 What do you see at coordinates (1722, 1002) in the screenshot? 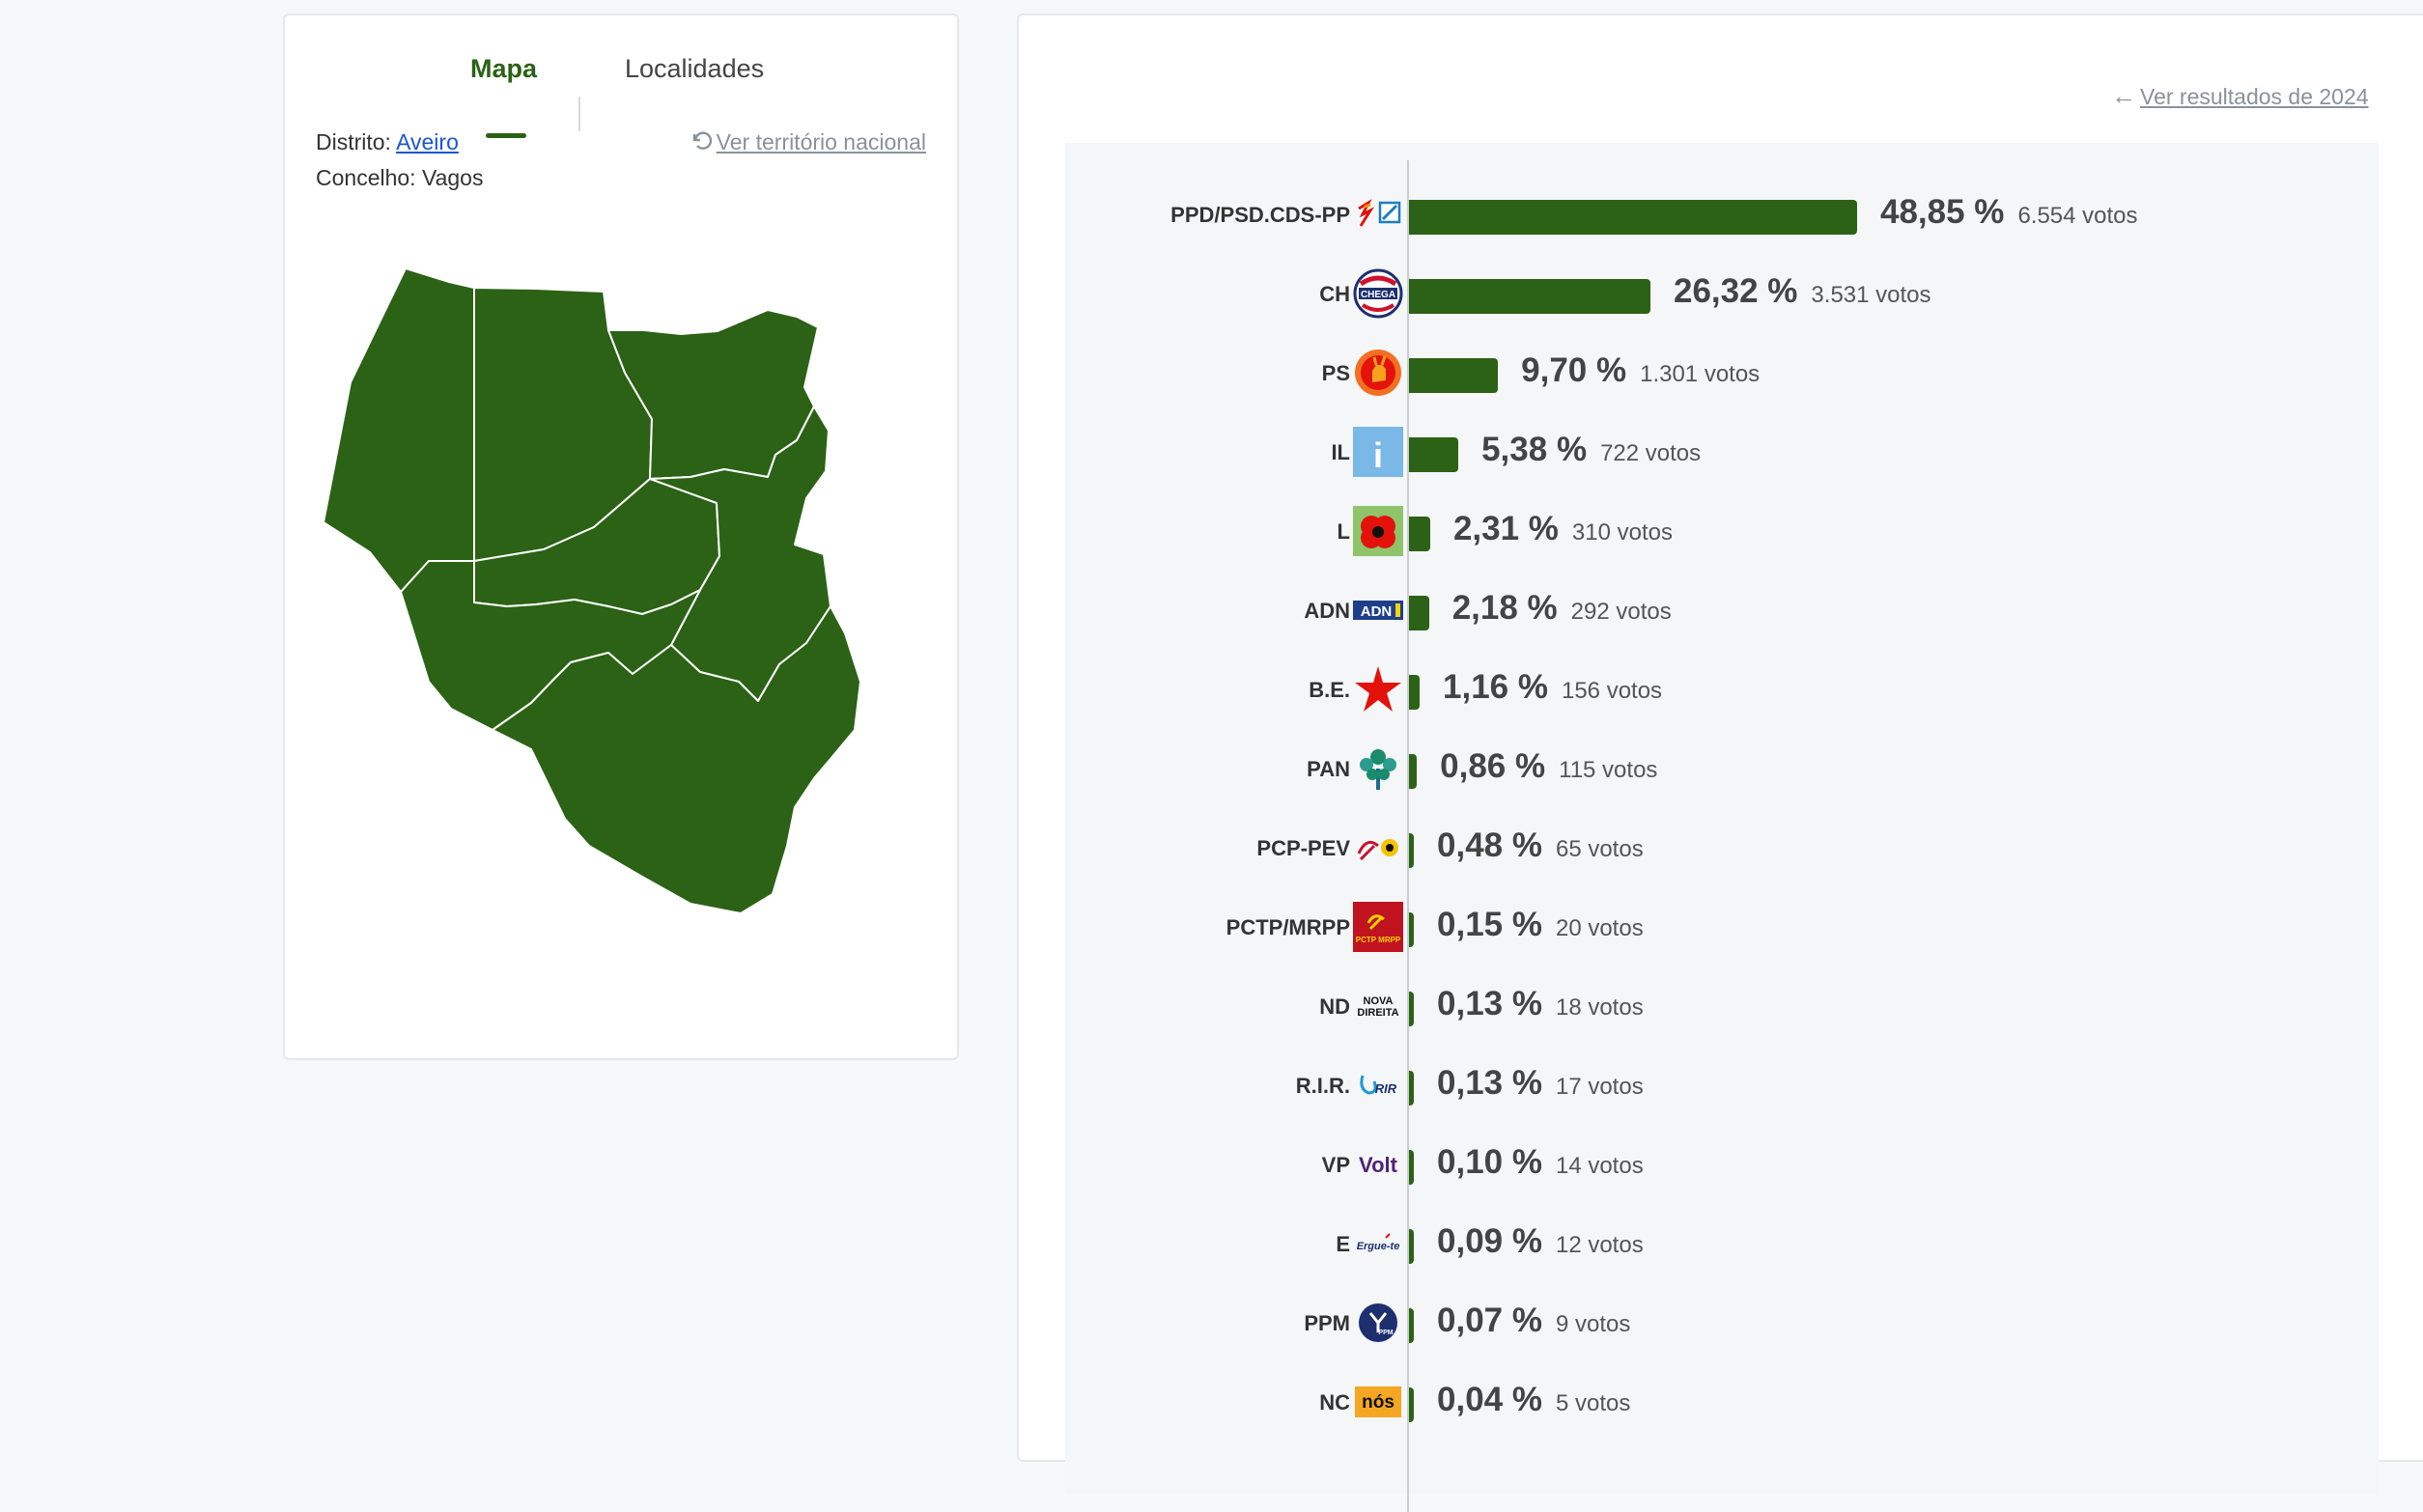
I see `result-row: ND NOVA DIREITA 0,13 % 18 votos` at bounding box center [1722, 1002].